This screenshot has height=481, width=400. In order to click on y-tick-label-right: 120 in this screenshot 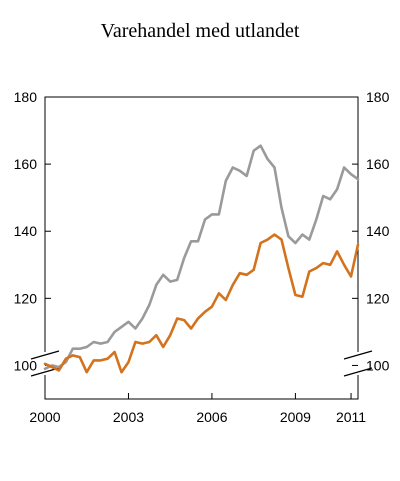, I will do `click(378, 298)`.